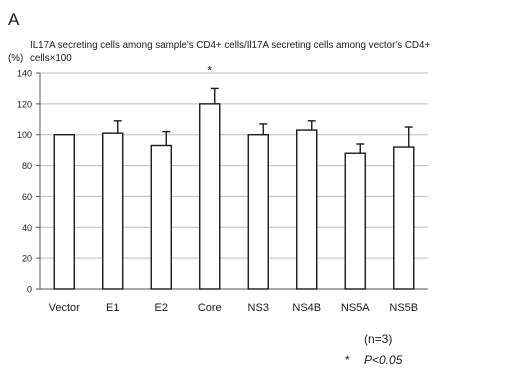 Image resolution: width=505 pixels, height=372 pixels. I want to click on x-tick-label-ns3: NS3, so click(258, 308).